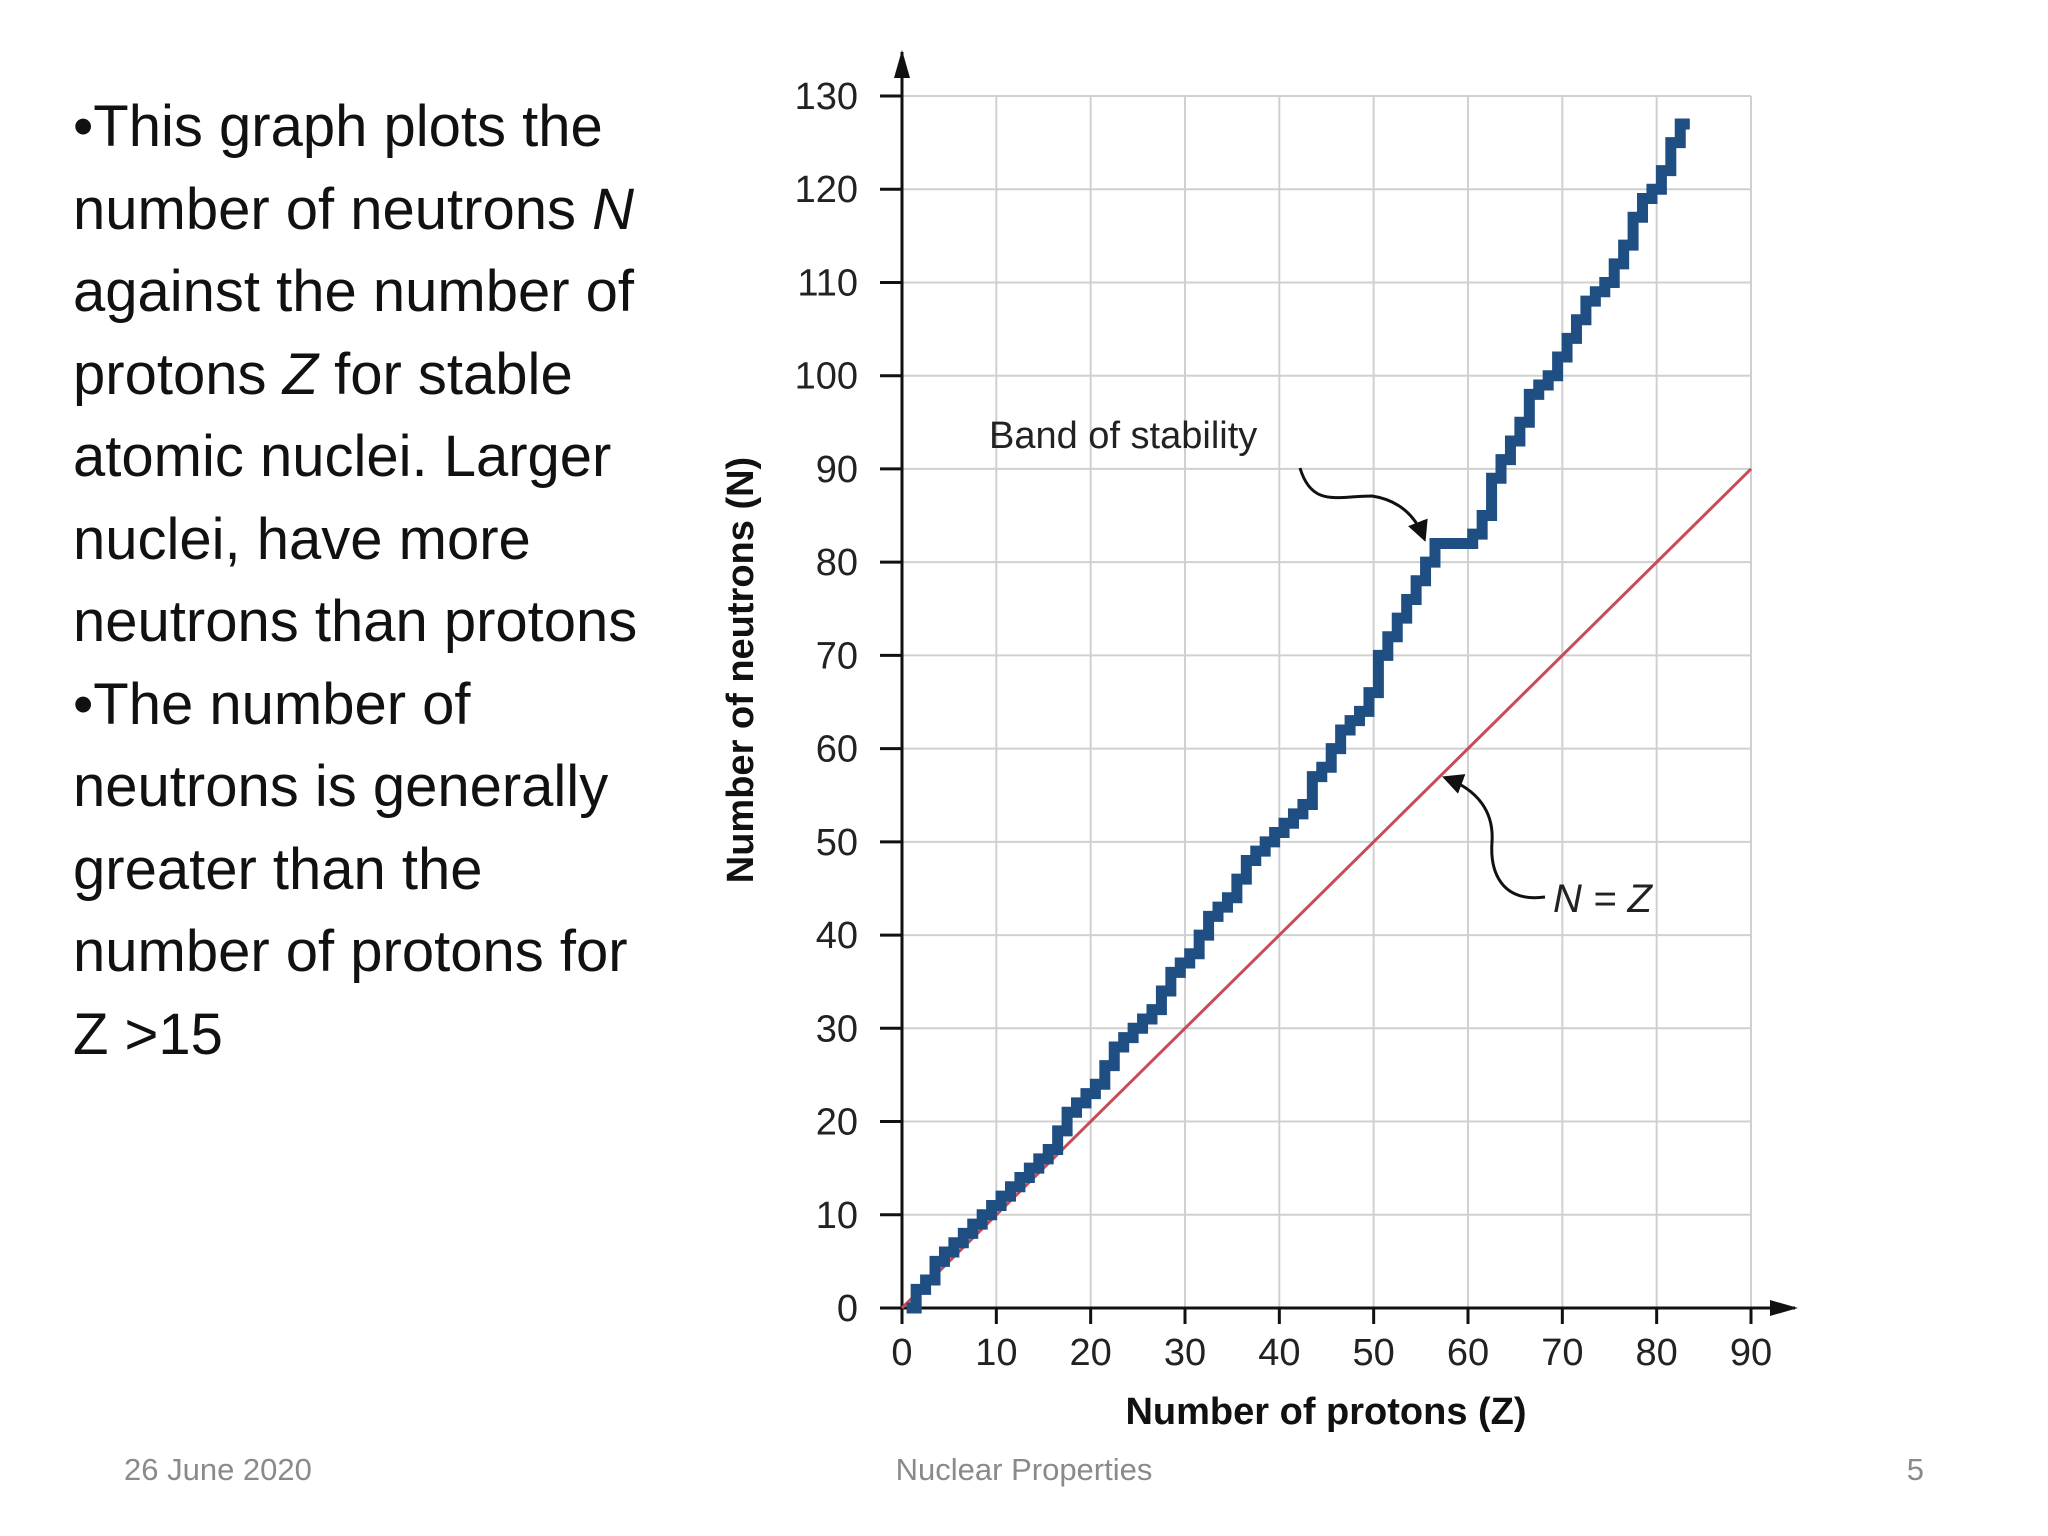 Image resolution: width=2048 pixels, height=1536 pixels. I want to click on y-tick-label: 40, so click(837, 936).